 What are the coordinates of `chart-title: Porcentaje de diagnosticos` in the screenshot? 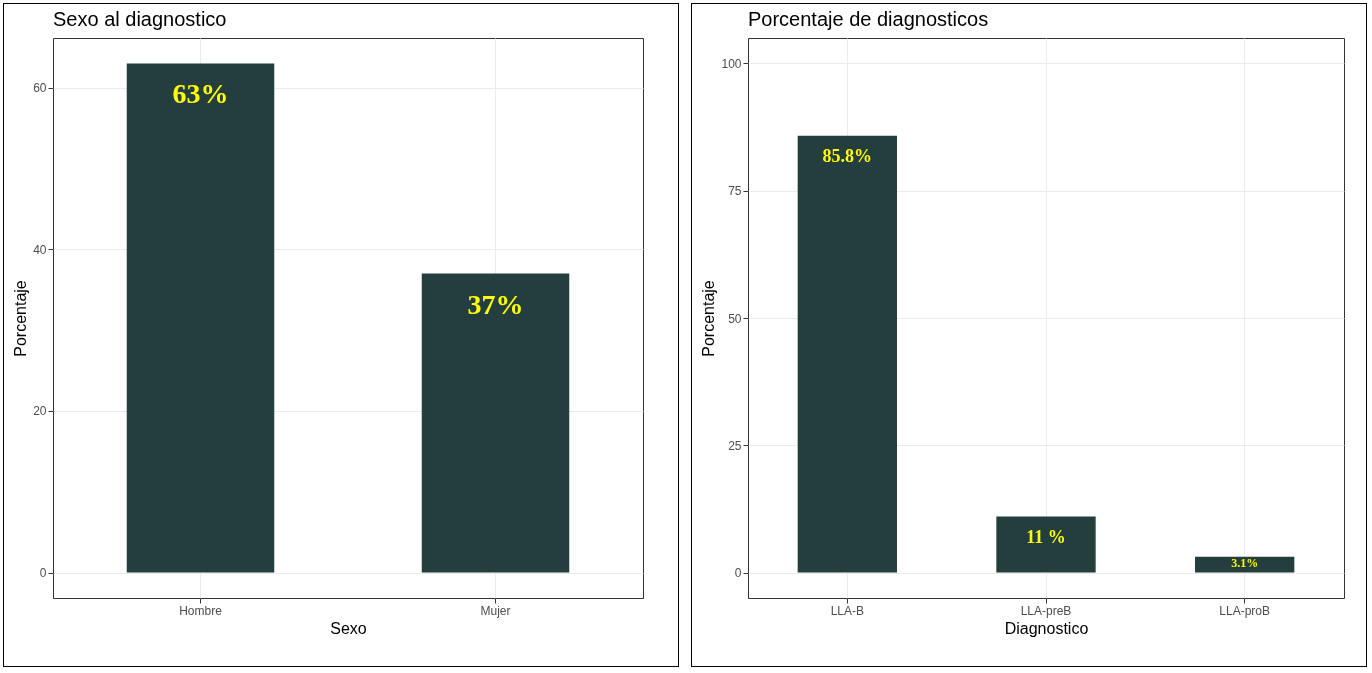 It's located at (868, 19).